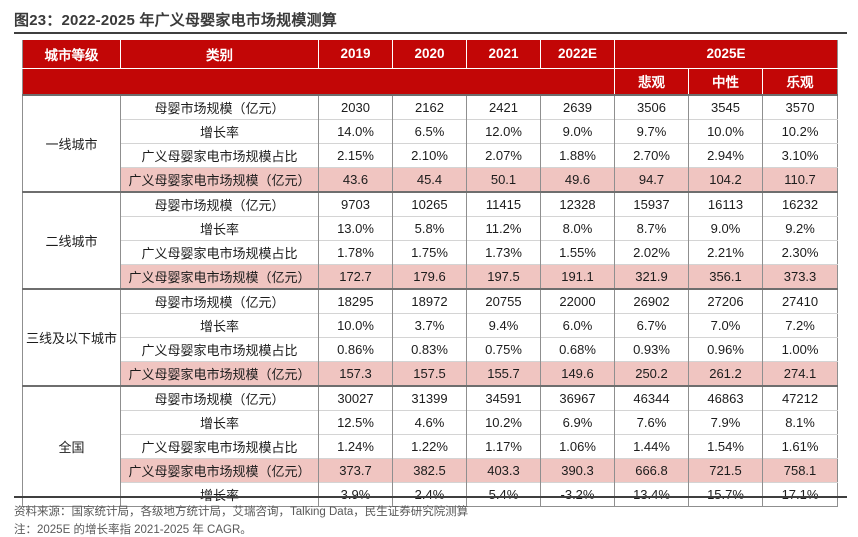  What do you see at coordinates (577, 398) in the screenshot?
I see `value-cell: 36967` at bounding box center [577, 398].